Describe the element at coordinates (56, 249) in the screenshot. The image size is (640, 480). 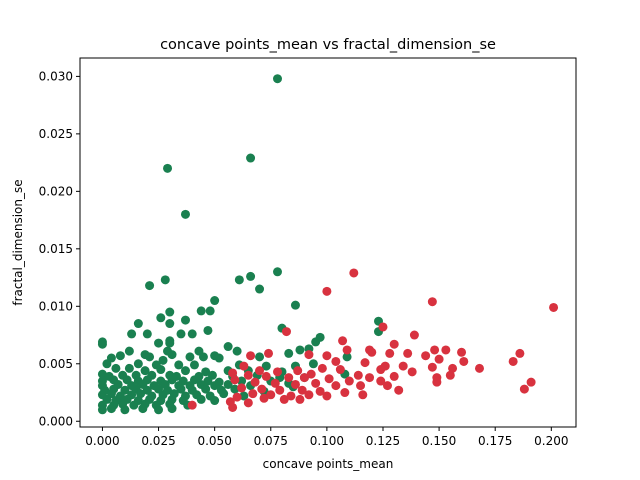
I see `y-tick-label: 0.015` at that location.